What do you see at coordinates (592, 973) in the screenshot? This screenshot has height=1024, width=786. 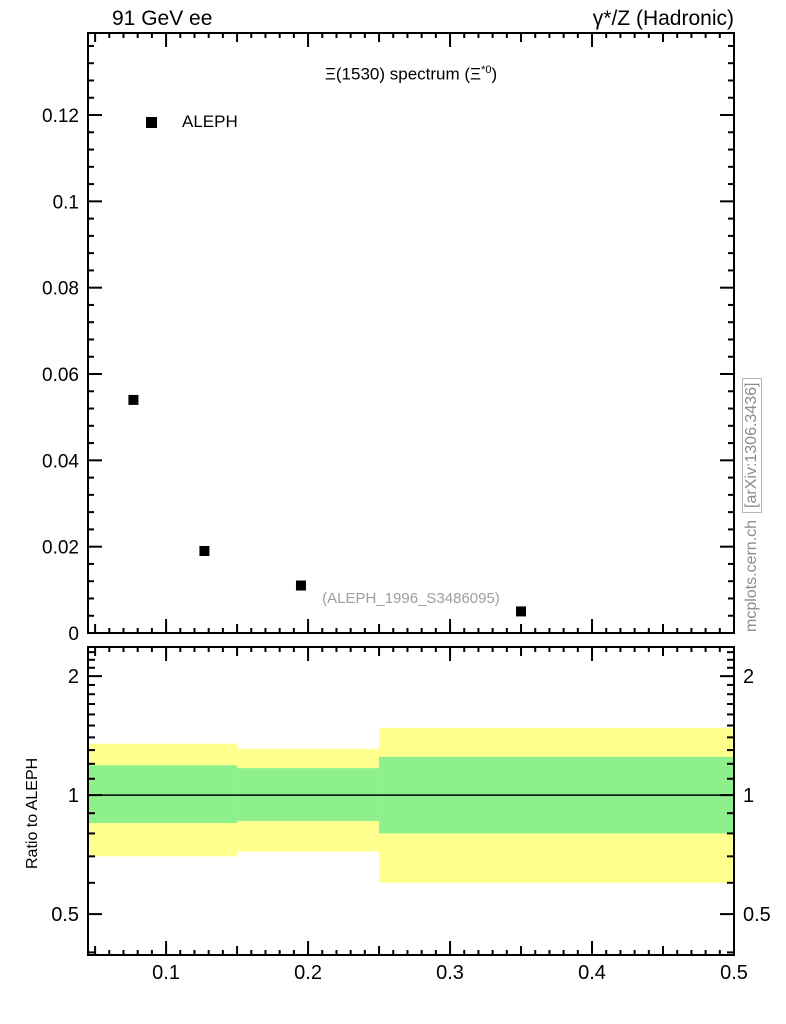 I see `x-tick-label: 0.4` at bounding box center [592, 973].